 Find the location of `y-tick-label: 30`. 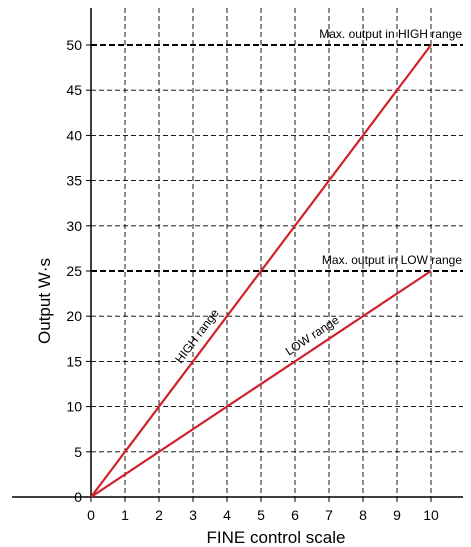

y-tick-label: 30 is located at coordinates (74, 226).